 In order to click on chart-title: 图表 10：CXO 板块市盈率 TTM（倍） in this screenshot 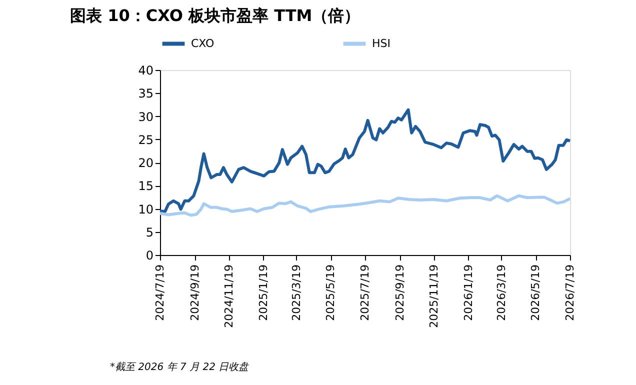, I will do `click(215, 15)`.